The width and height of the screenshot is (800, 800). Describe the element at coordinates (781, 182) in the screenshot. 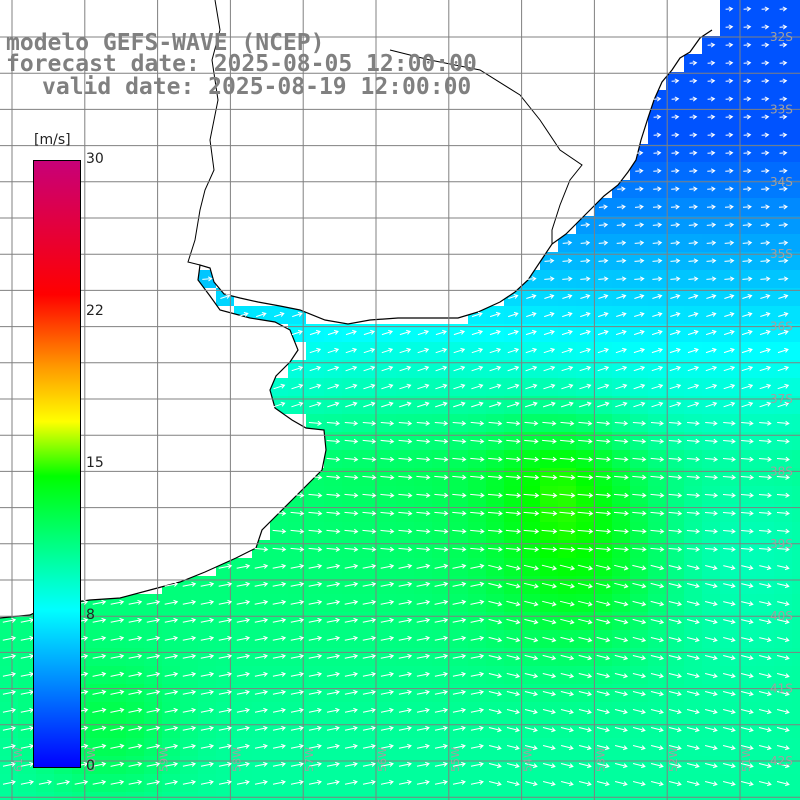

I see `latitude-label: 34S` at that location.